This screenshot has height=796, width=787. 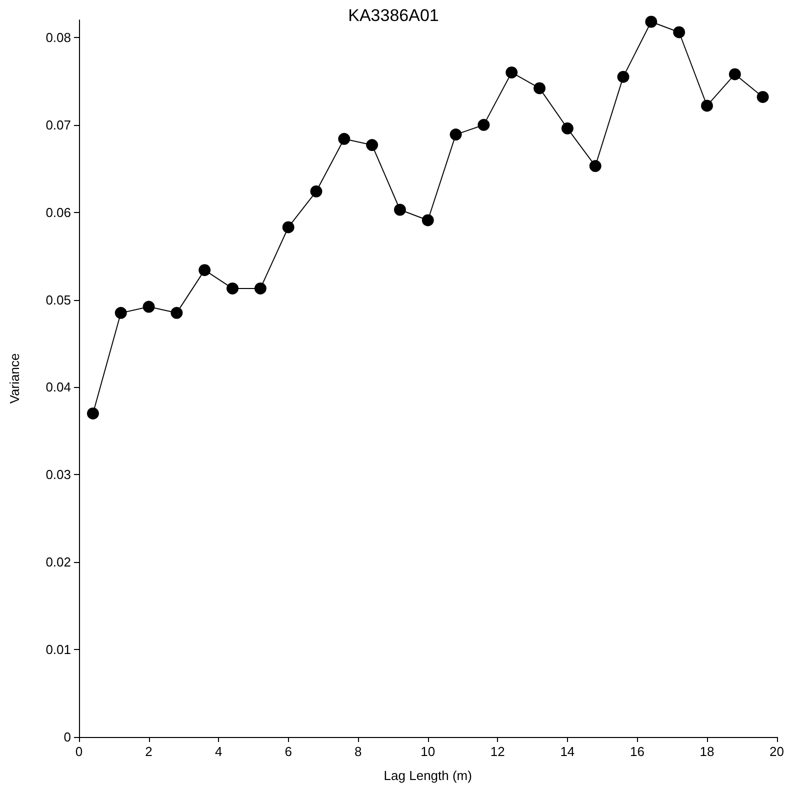 What do you see at coordinates (58, 300) in the screenshot?
I see `y-tick-label: 0.05` at bounding box center [58, 300].